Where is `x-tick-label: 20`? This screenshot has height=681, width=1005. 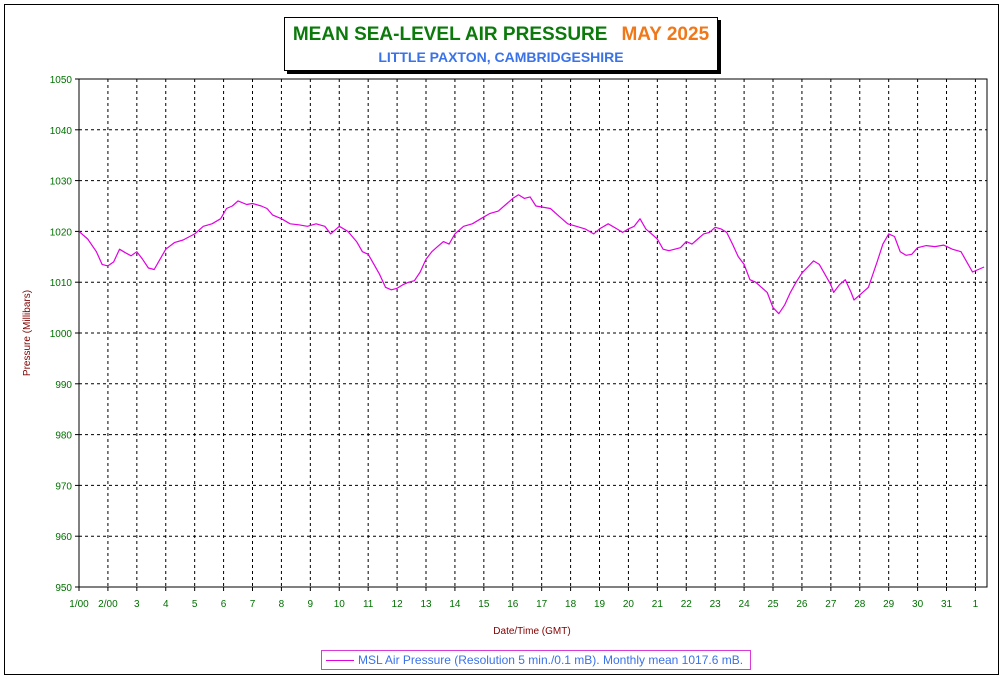 x-tick-label: 20 is located at coordinates (629, 604).